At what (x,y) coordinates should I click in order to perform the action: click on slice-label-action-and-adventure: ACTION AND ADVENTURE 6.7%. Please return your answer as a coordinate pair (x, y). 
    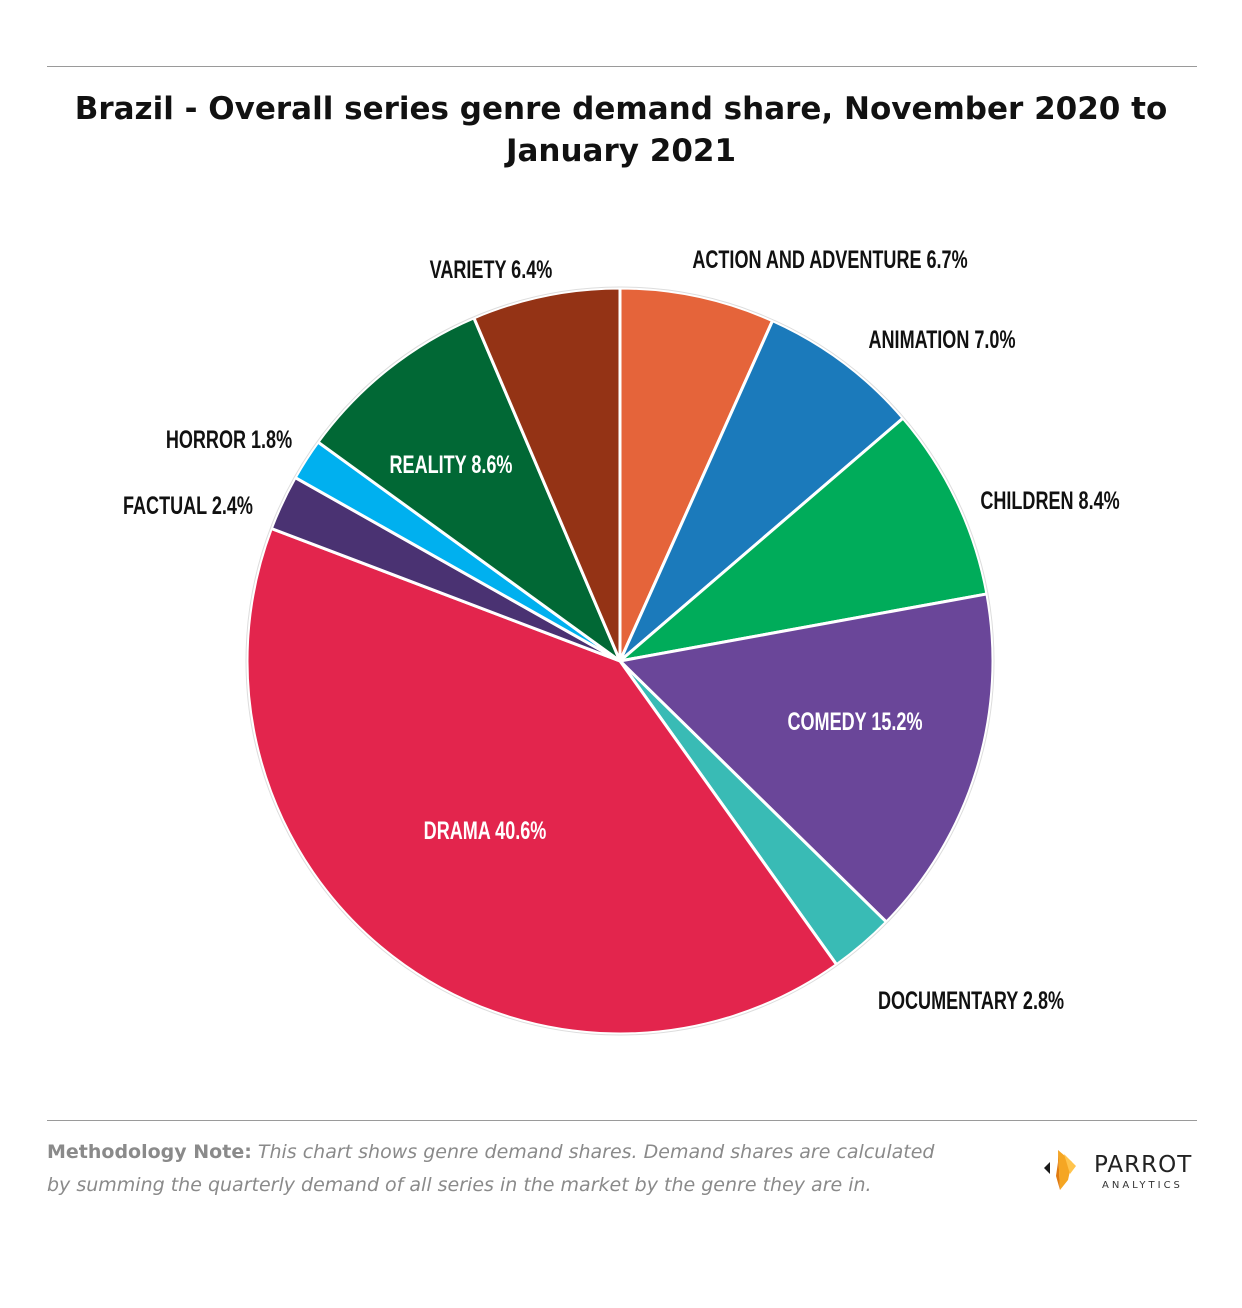
    Looking at the image, I should click on (829, 259).